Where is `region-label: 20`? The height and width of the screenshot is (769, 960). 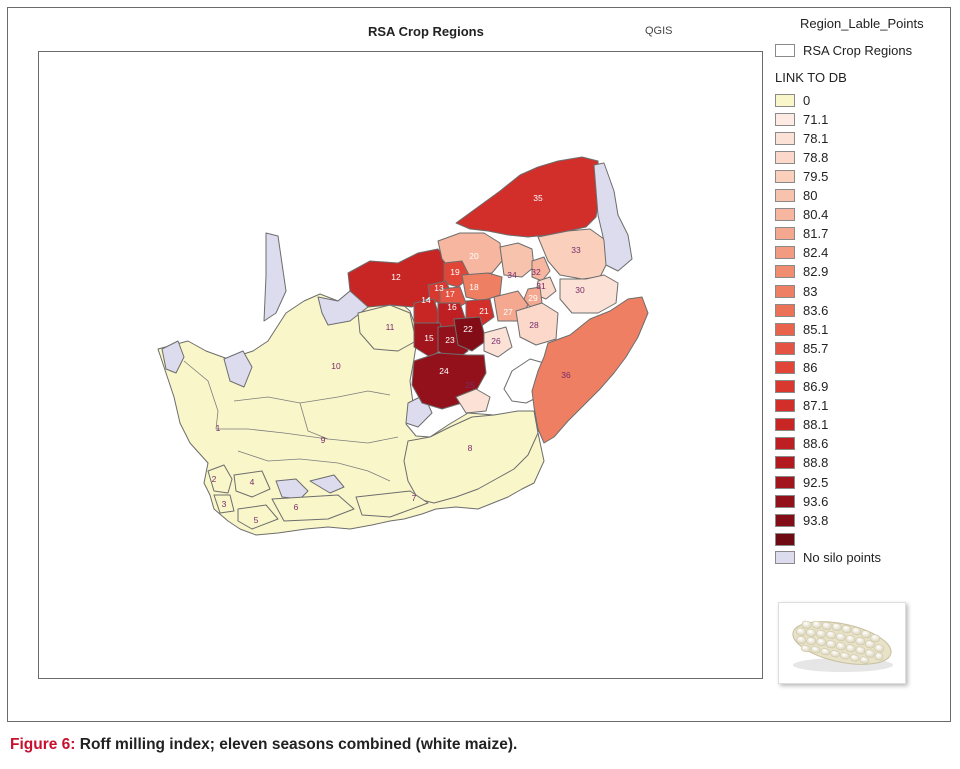
region-label: 20 is located at coordinates (474, 256).